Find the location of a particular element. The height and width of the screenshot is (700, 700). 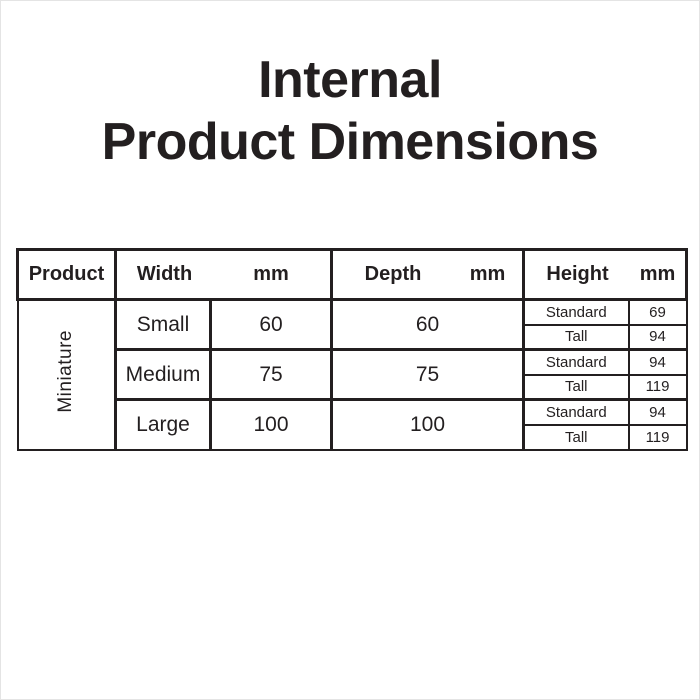

size-cell-medium: Medium is located at coordinates (163, 374).